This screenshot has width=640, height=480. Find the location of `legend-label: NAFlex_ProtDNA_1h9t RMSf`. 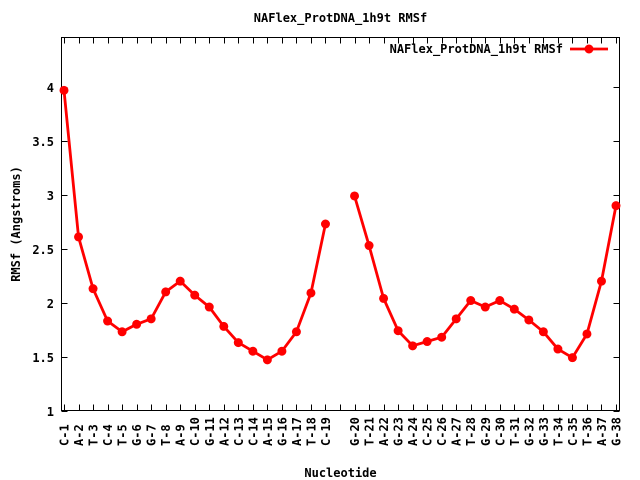

legend-label: NAFlex_ProtDNA_1h9t RMSf is located at coordinates (476, 48).